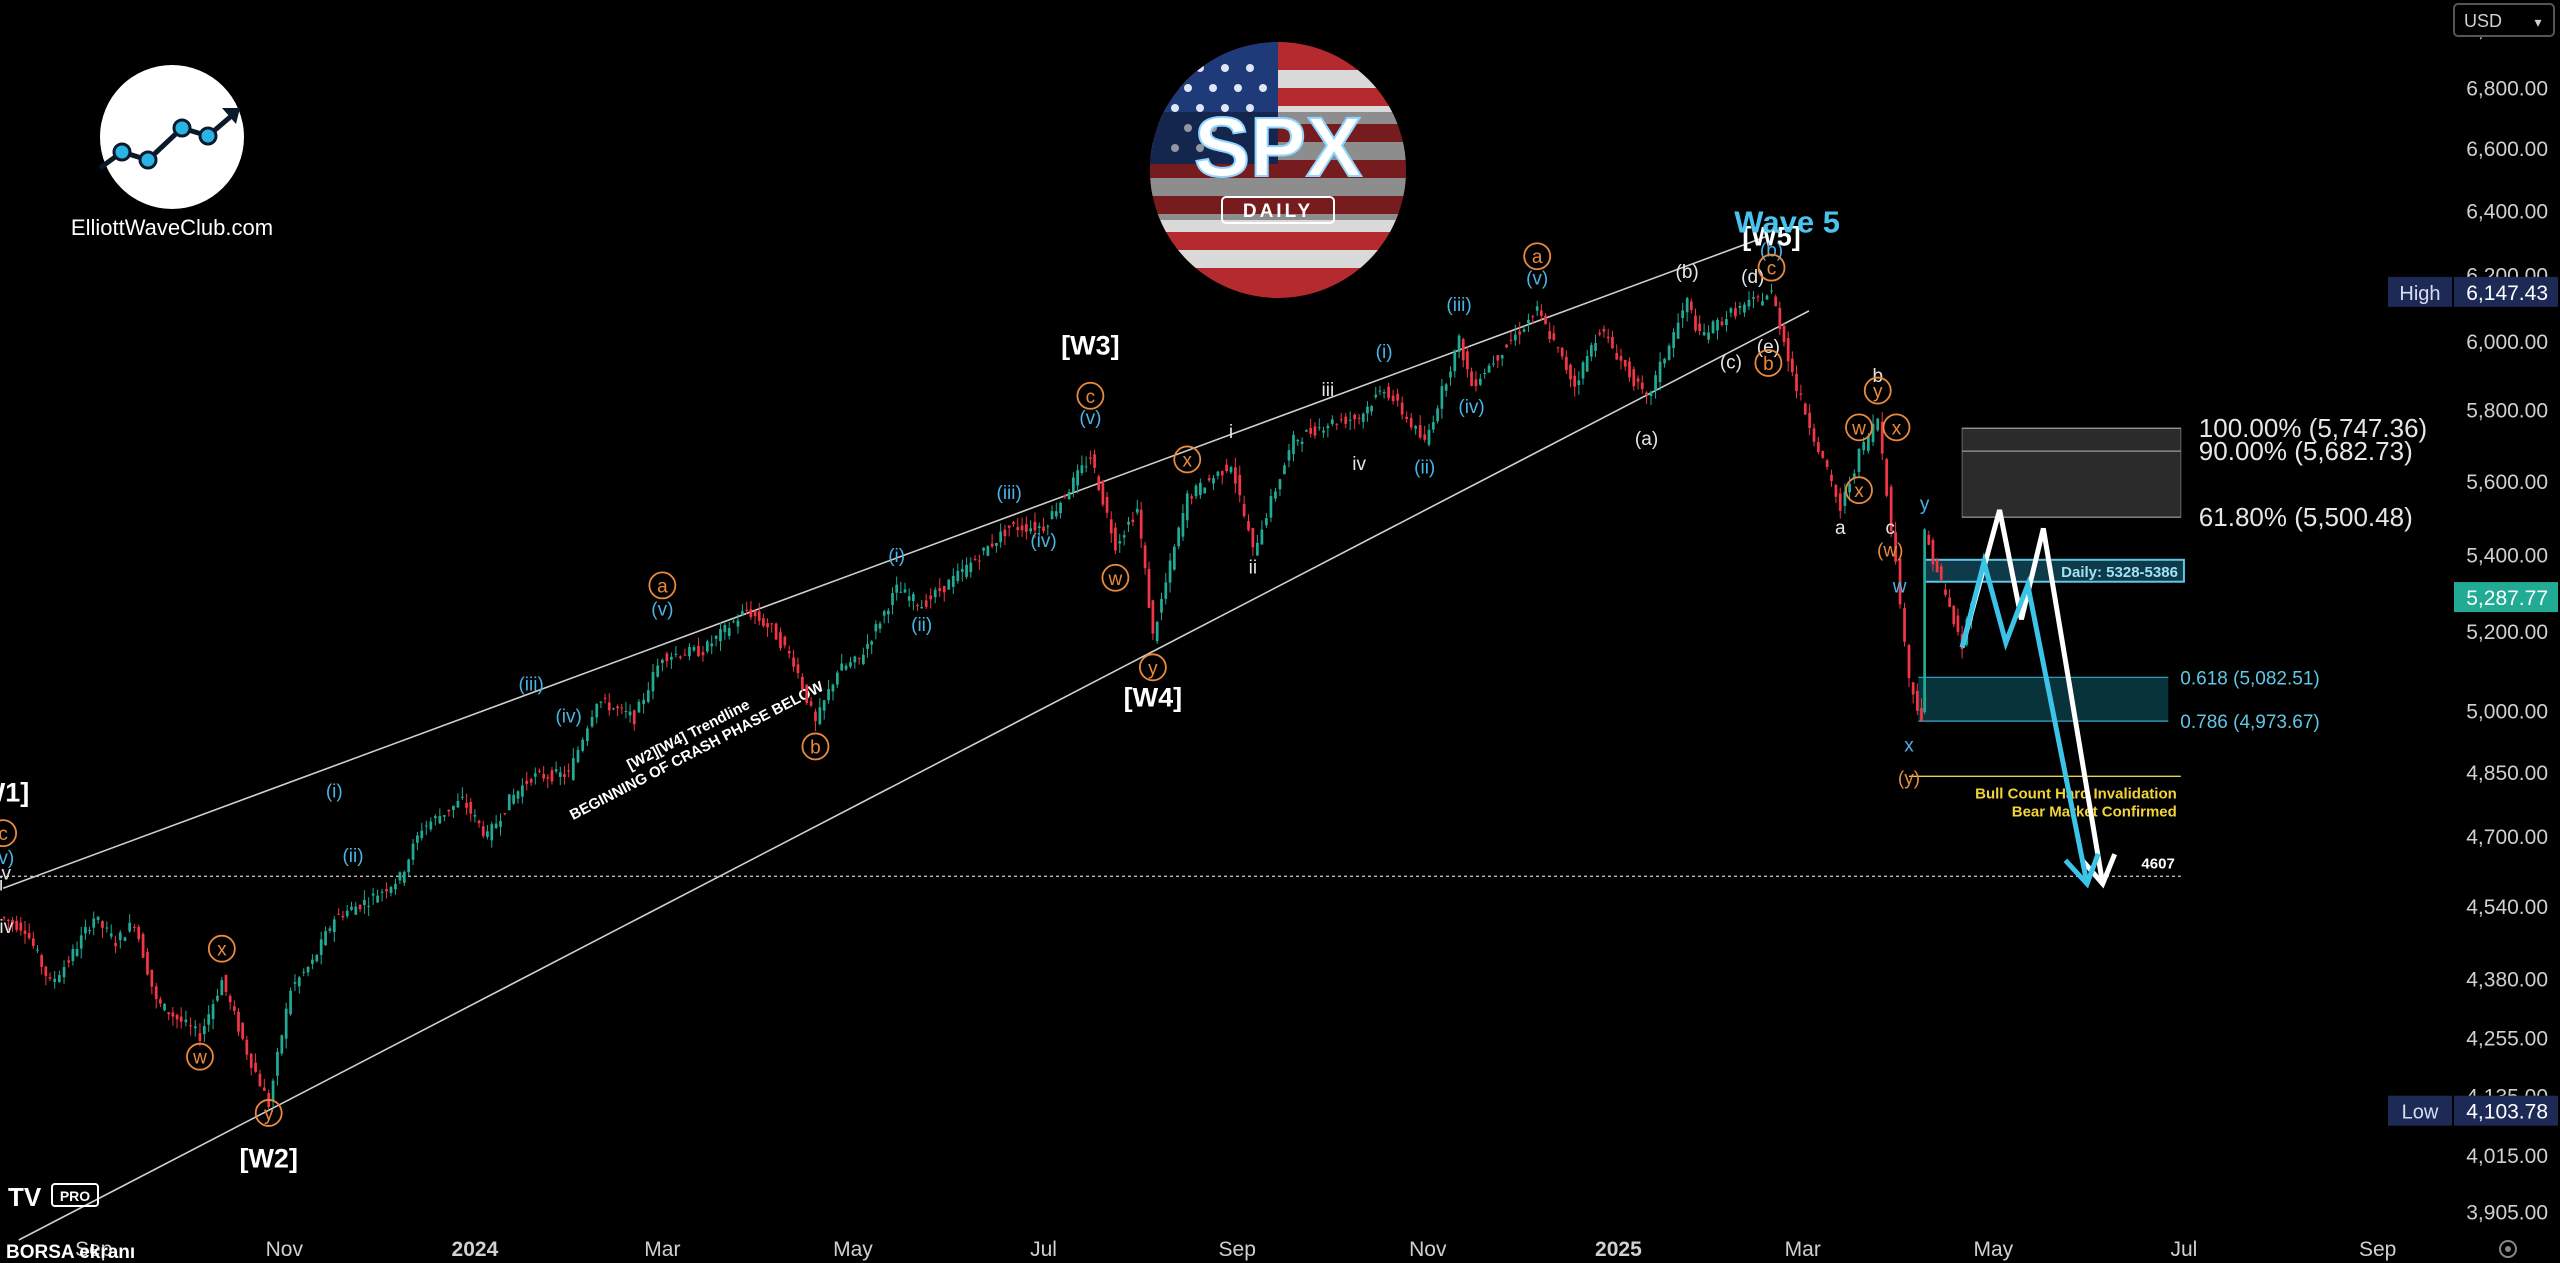 Image resolution: width=2560 pixels, height=1263 pixels. Describe the element at coordinates (2507, 342) in the screenshot. I see `y-tick-label: 6,000.00` at that location.